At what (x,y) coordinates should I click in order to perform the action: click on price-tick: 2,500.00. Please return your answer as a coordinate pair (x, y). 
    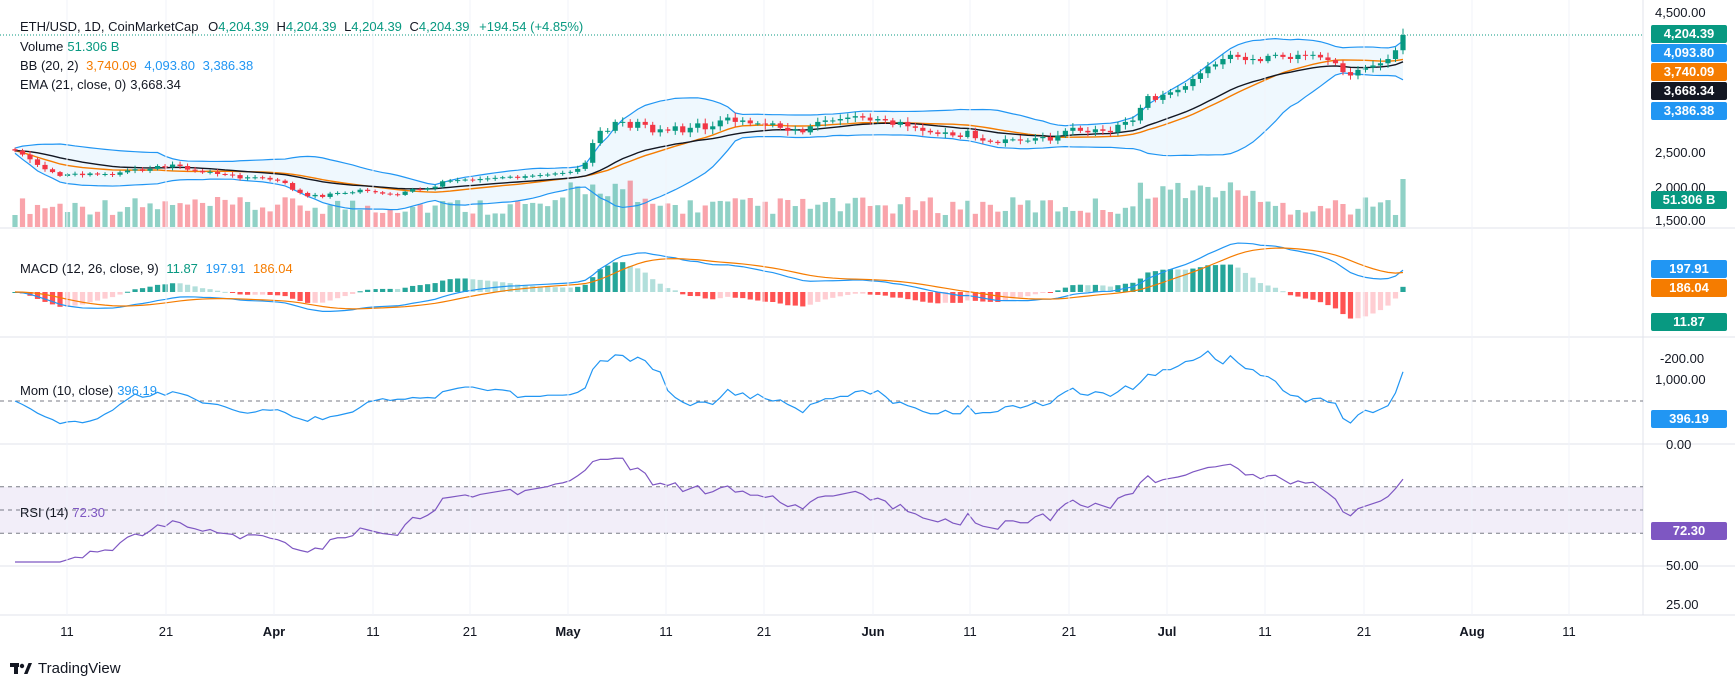
    Looking at the image, I should click on (1680, 152).